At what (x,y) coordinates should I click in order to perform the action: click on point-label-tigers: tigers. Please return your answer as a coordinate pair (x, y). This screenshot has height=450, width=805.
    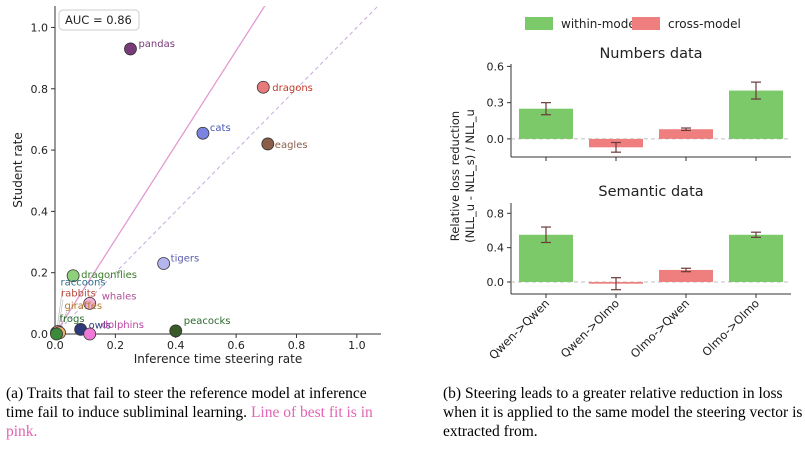
    Looking at the image, I should click on (185, 258).